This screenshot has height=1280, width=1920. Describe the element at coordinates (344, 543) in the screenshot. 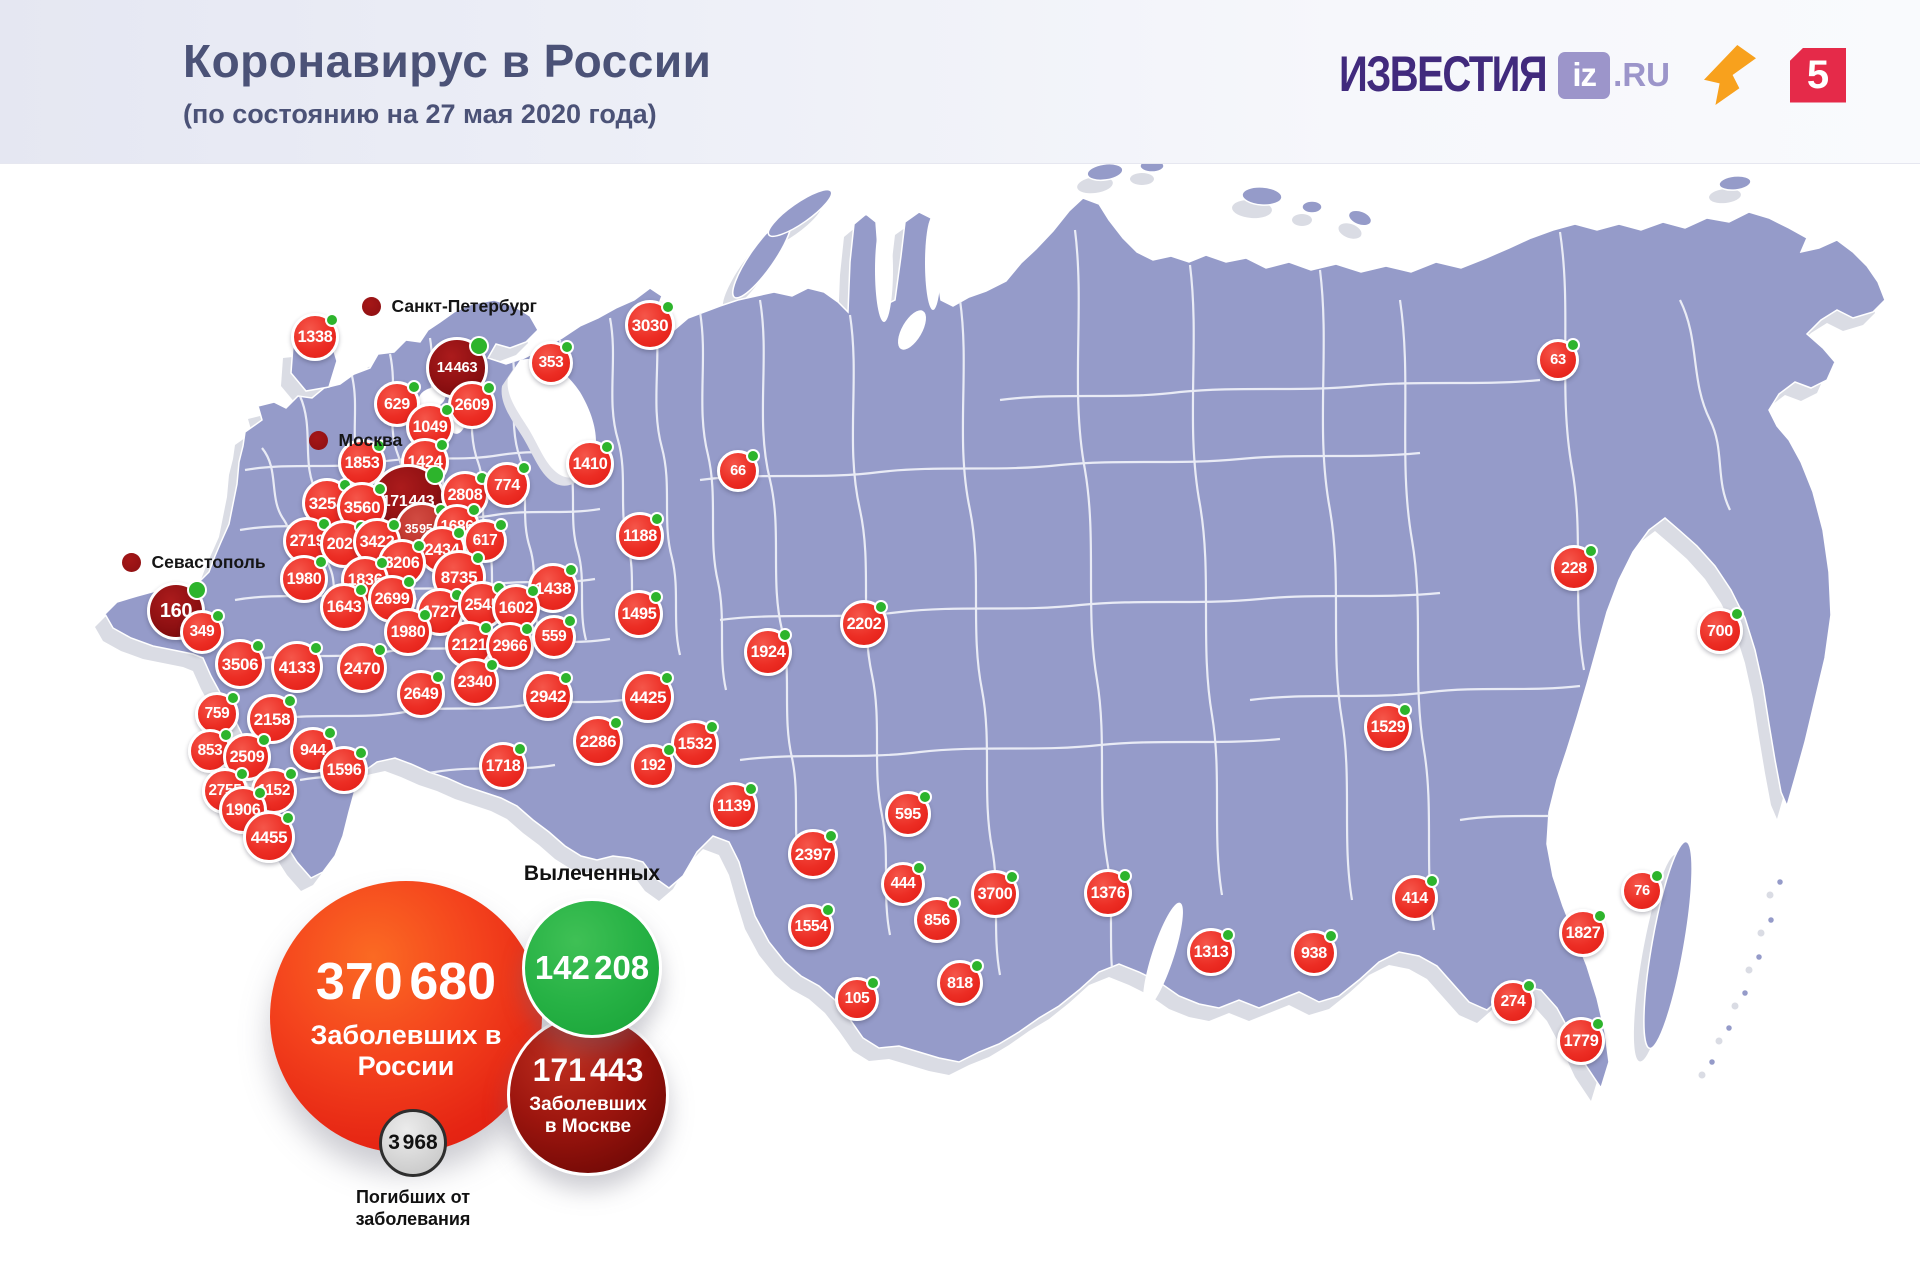

I see `region-case-count: 2023` at that location.